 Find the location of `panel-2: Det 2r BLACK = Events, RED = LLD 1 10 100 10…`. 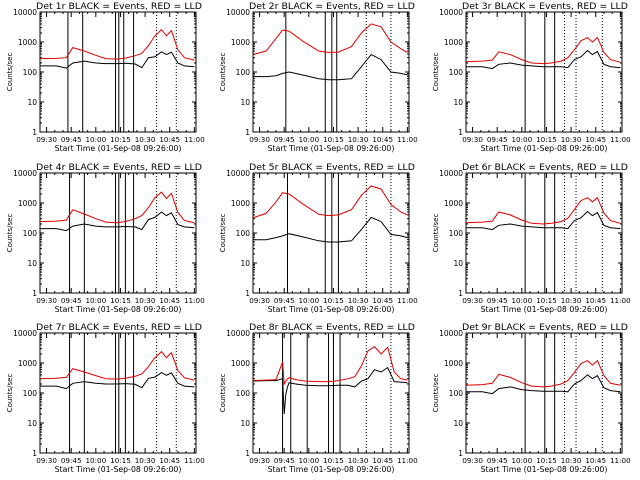

panel-2: Det 2r BLACK = Events, RED = LLD 1 10 100 10… is located at coordinates (318, 77).